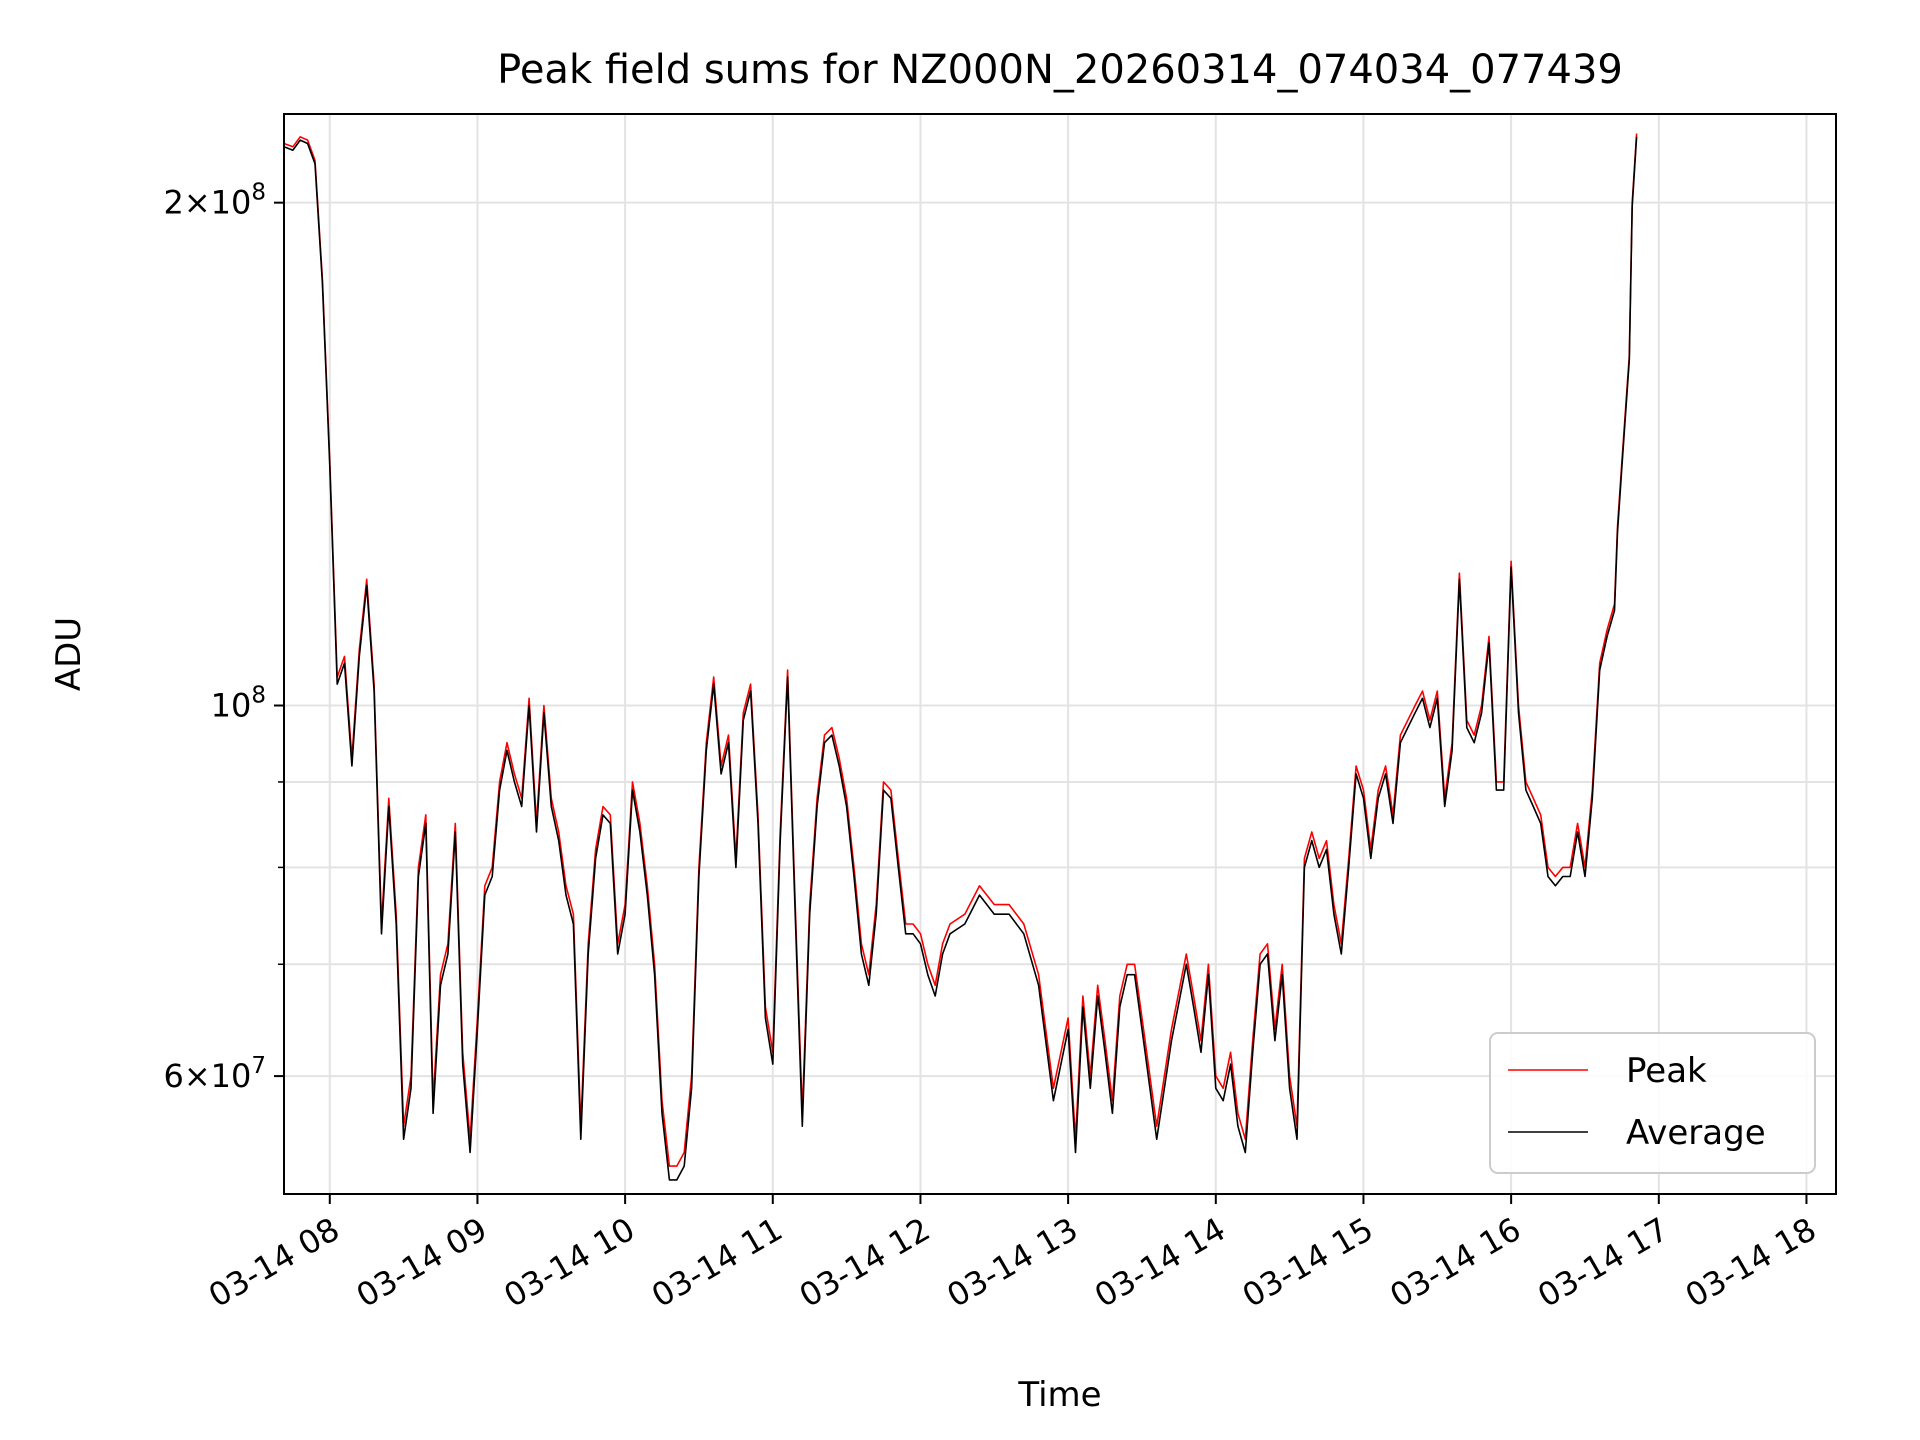 The width and height of the screenshot is (1920, 1440). What do you see at coordinates (214, 201) in the screenshot?
I see `y-tick-label: 2×108` at bounding box center [214, 201].